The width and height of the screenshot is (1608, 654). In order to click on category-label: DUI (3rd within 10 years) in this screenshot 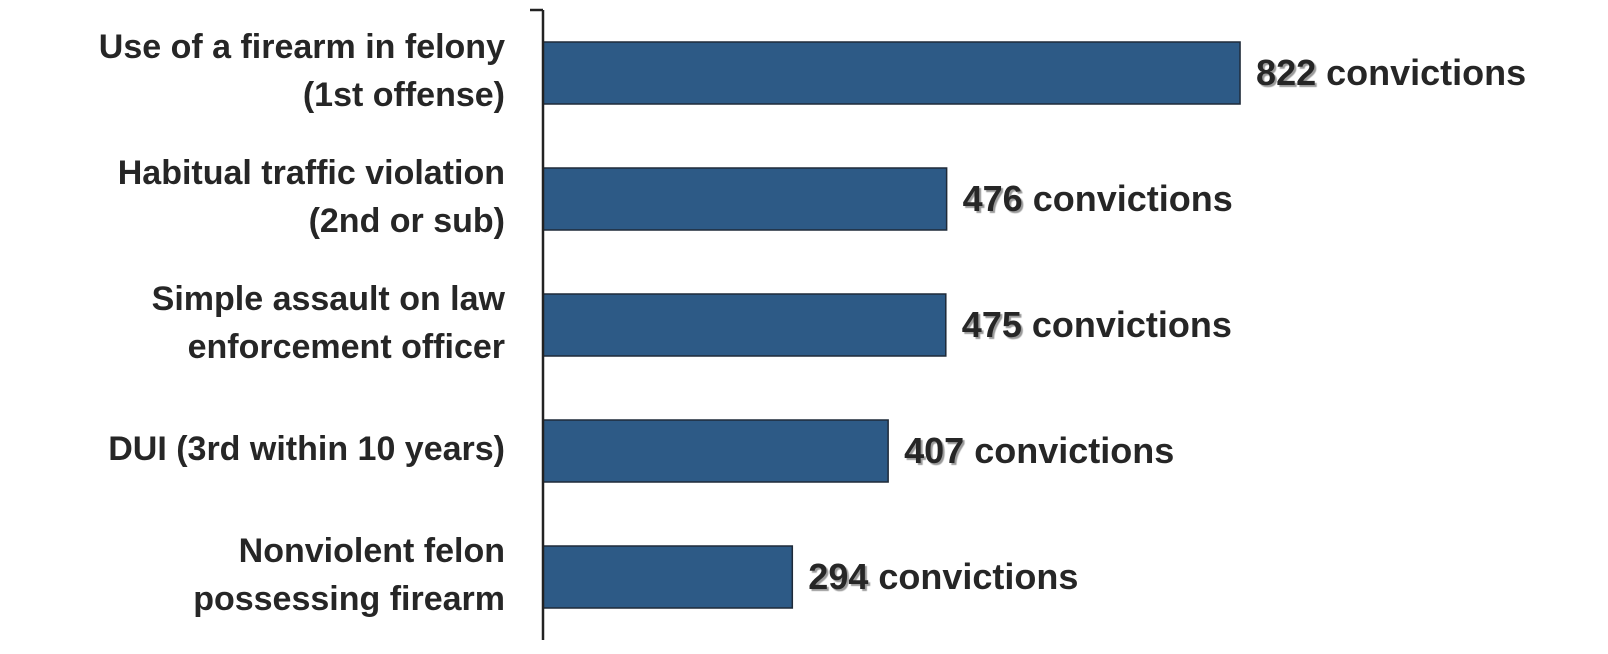, I will do `click(306, 449)`.